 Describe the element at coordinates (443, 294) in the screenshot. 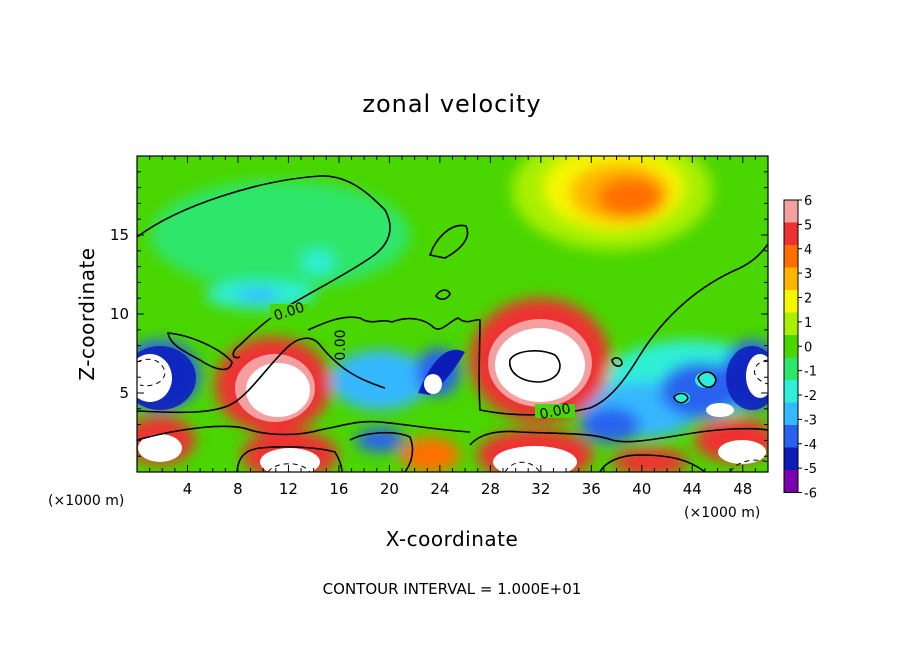

I see `contour-island-small` at that location.